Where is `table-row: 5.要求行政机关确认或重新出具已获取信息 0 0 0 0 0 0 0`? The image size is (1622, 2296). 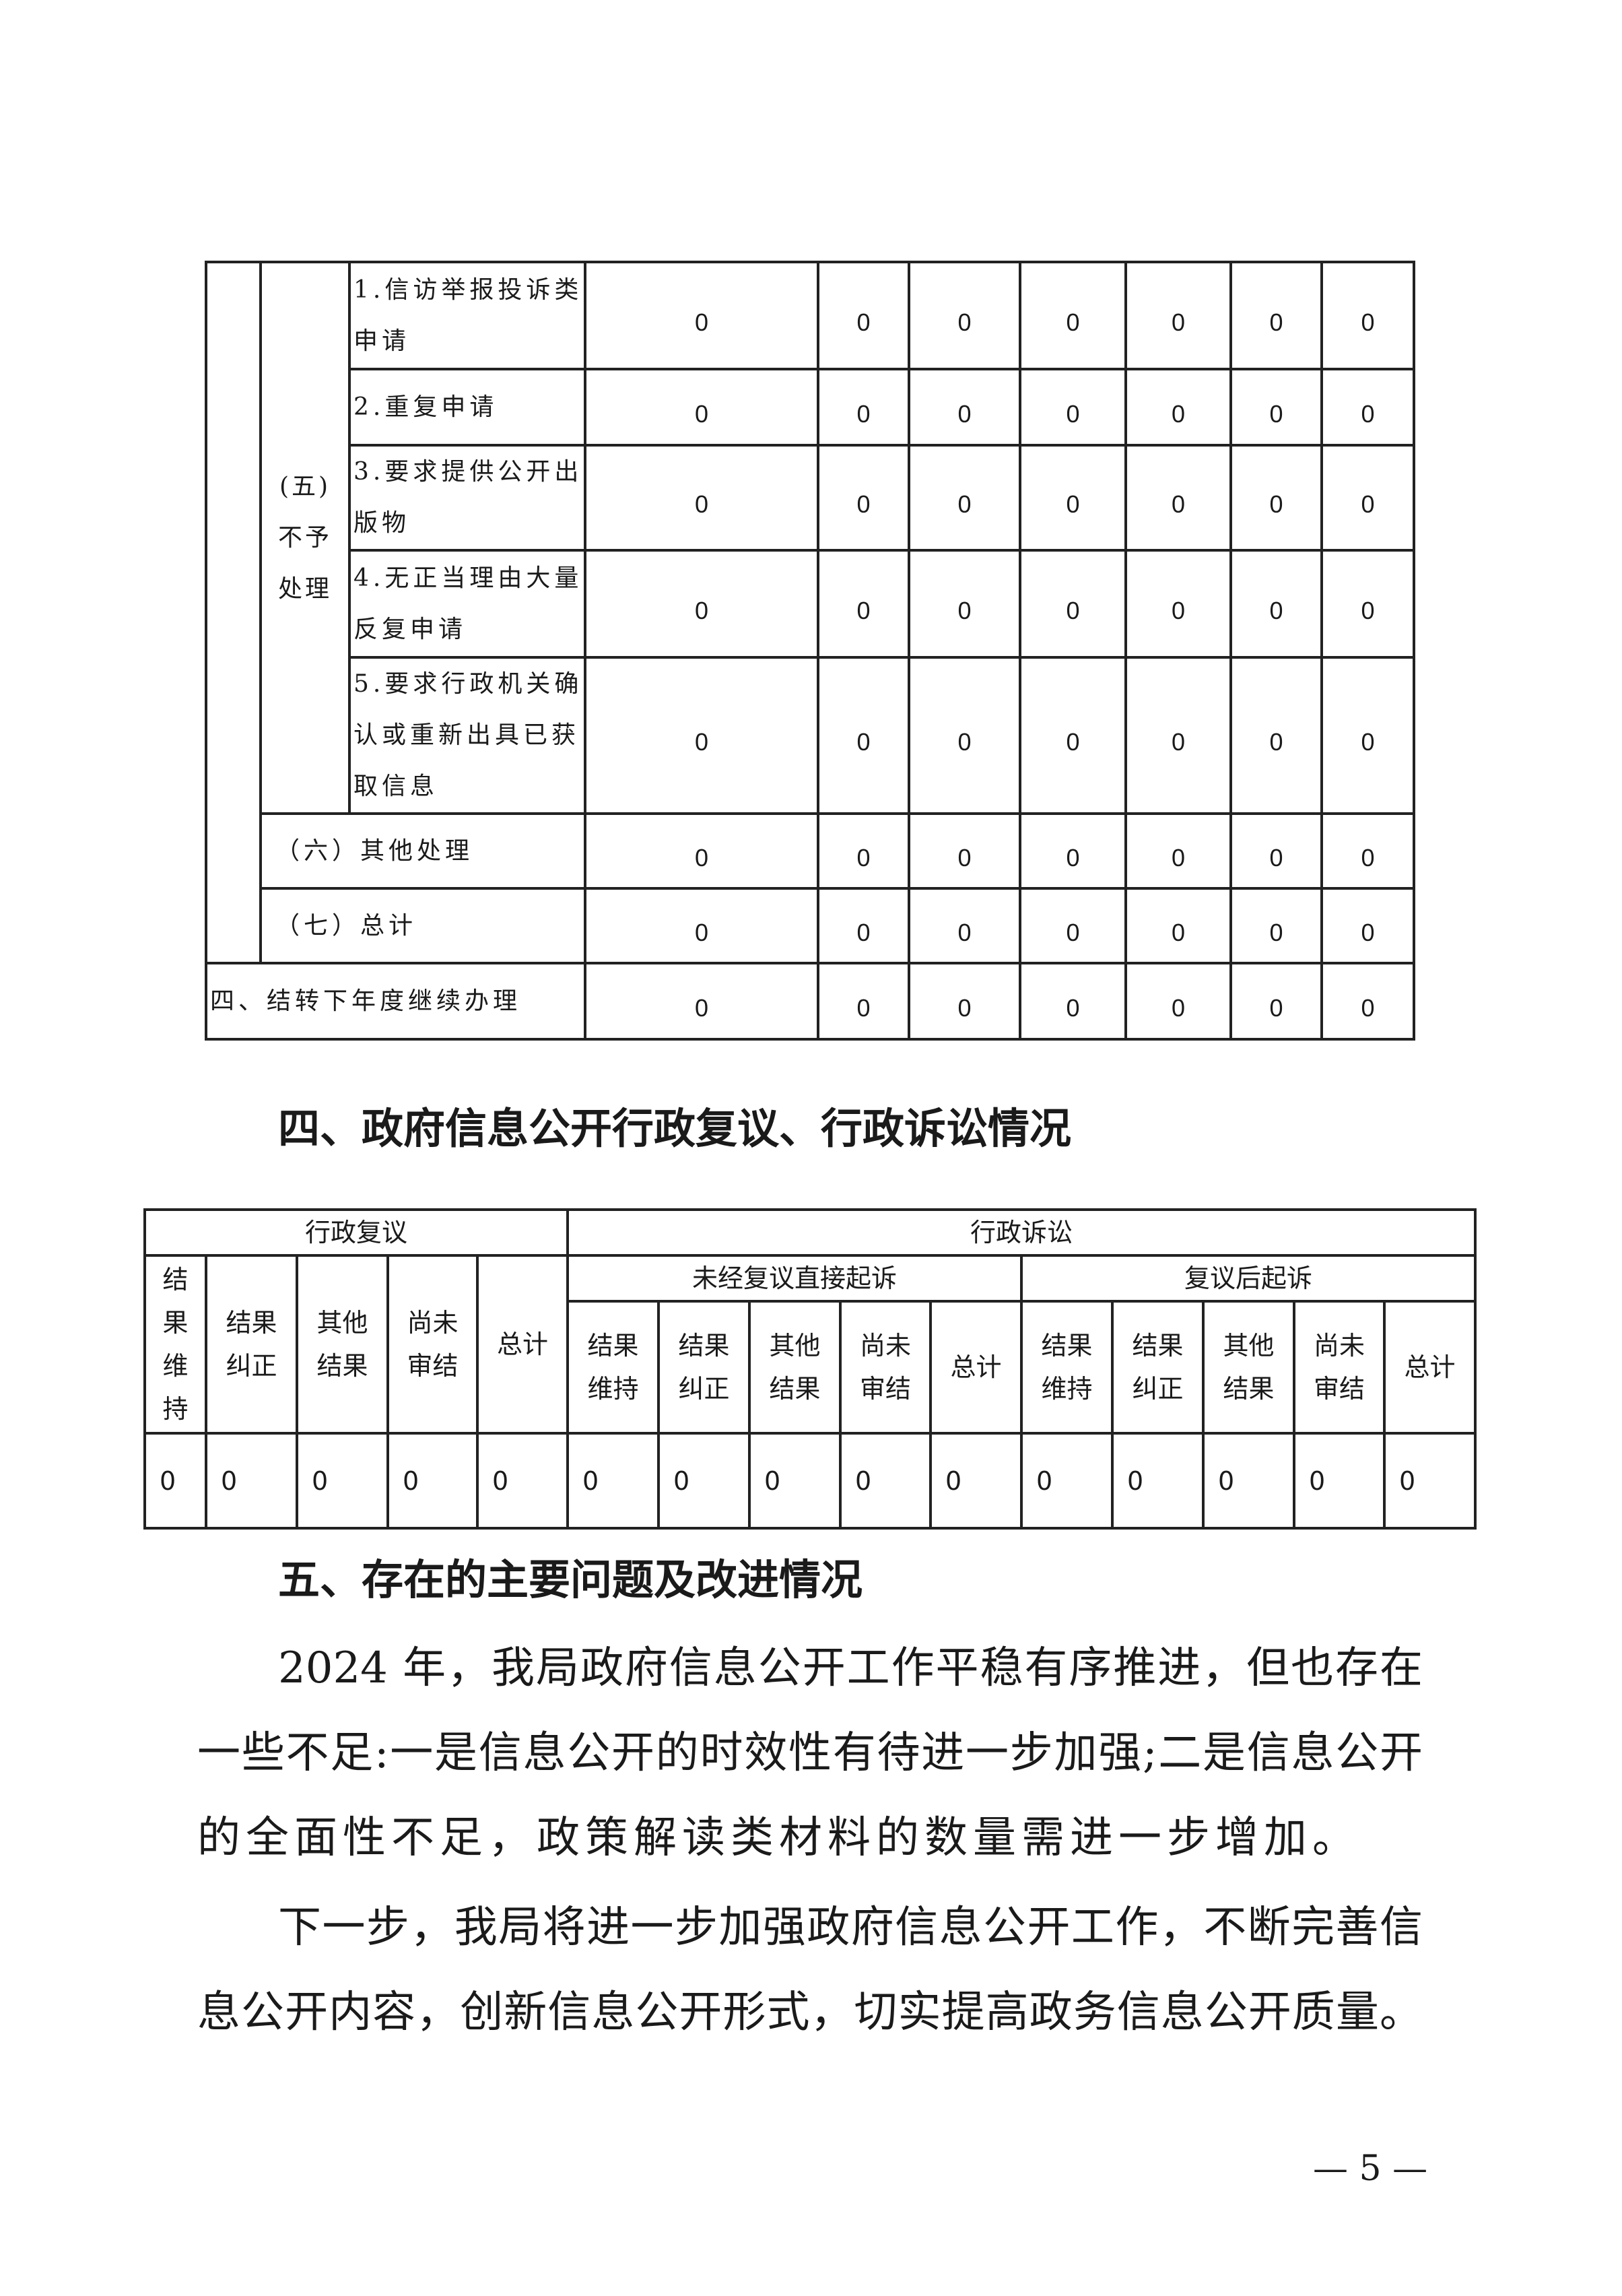
table-row: 5.要求行政机关确认或重新出具已获取信息 0 0 0 0 0 0 0 is located at coordinates (810, 735).